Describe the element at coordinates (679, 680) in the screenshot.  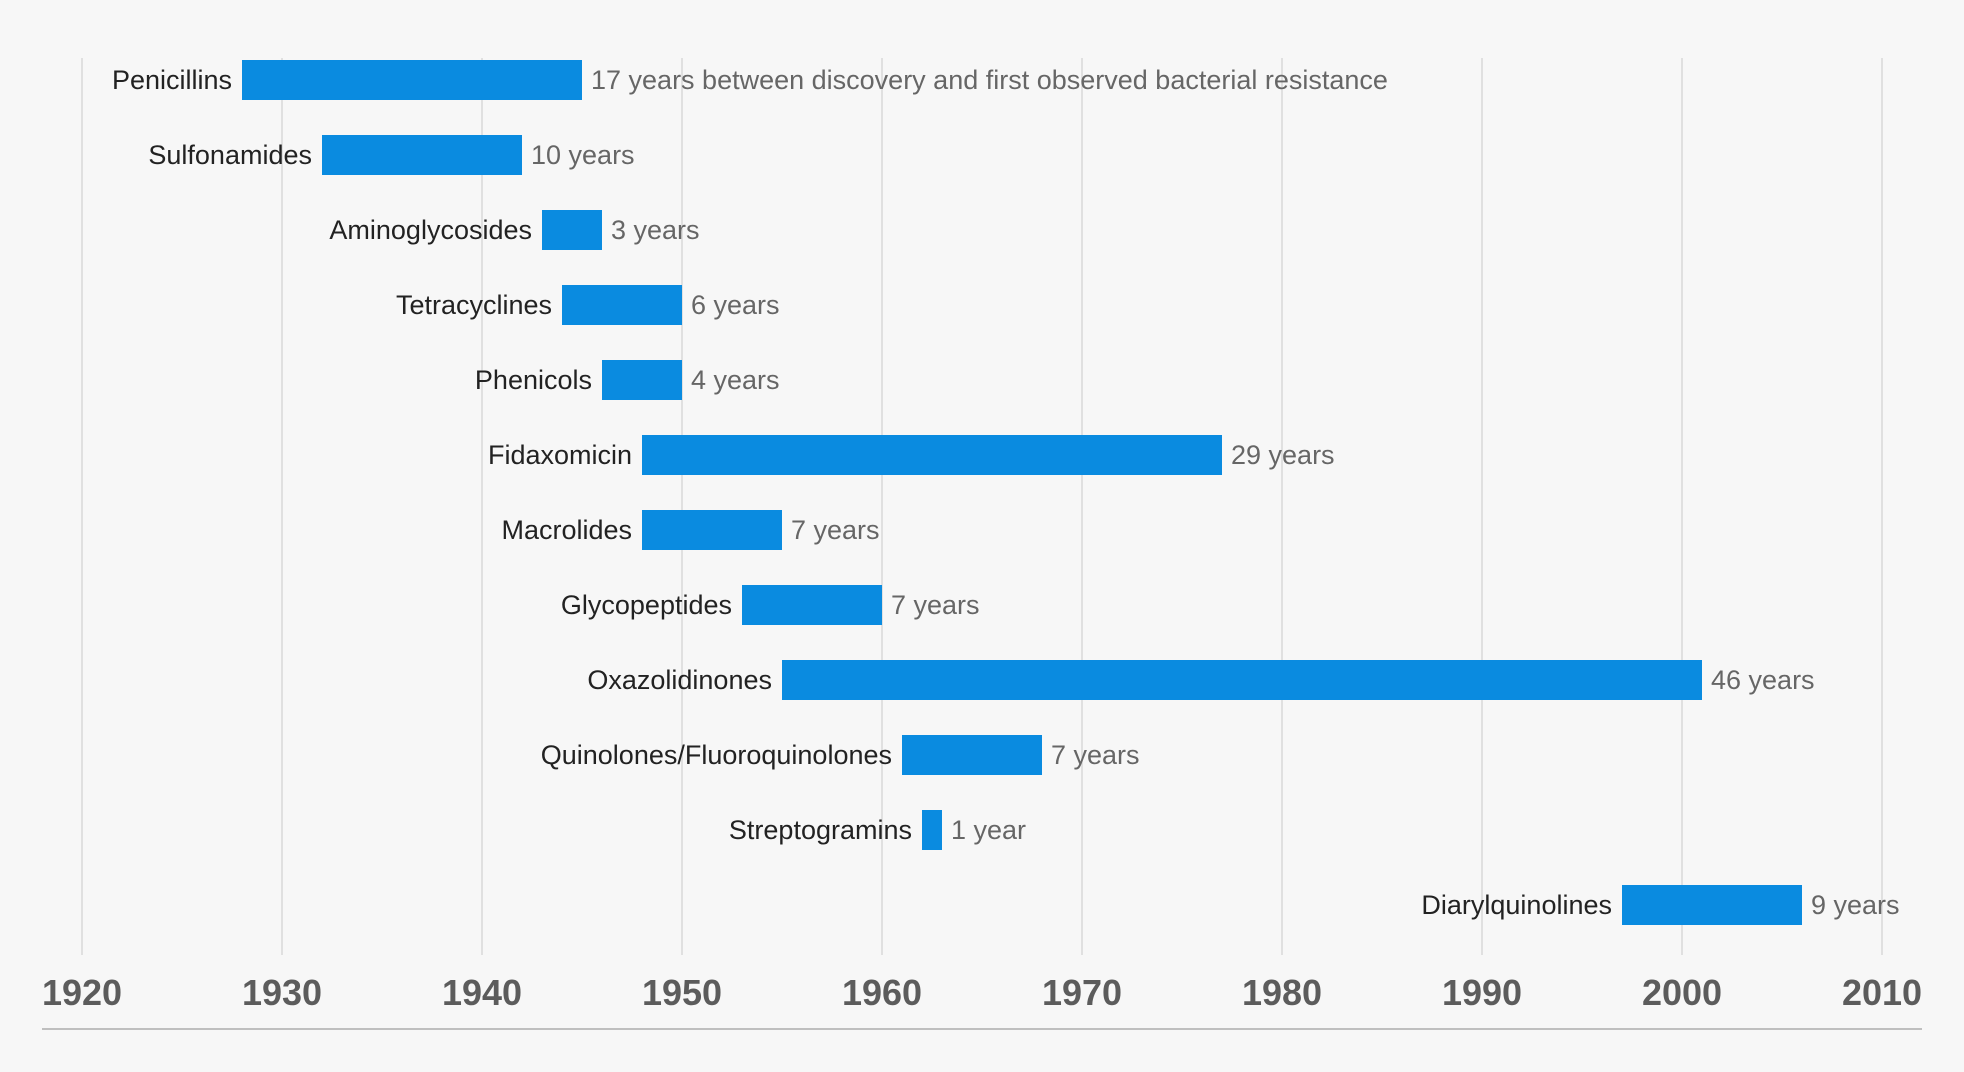
I see `category-label: Oxazolidinones` at that location.